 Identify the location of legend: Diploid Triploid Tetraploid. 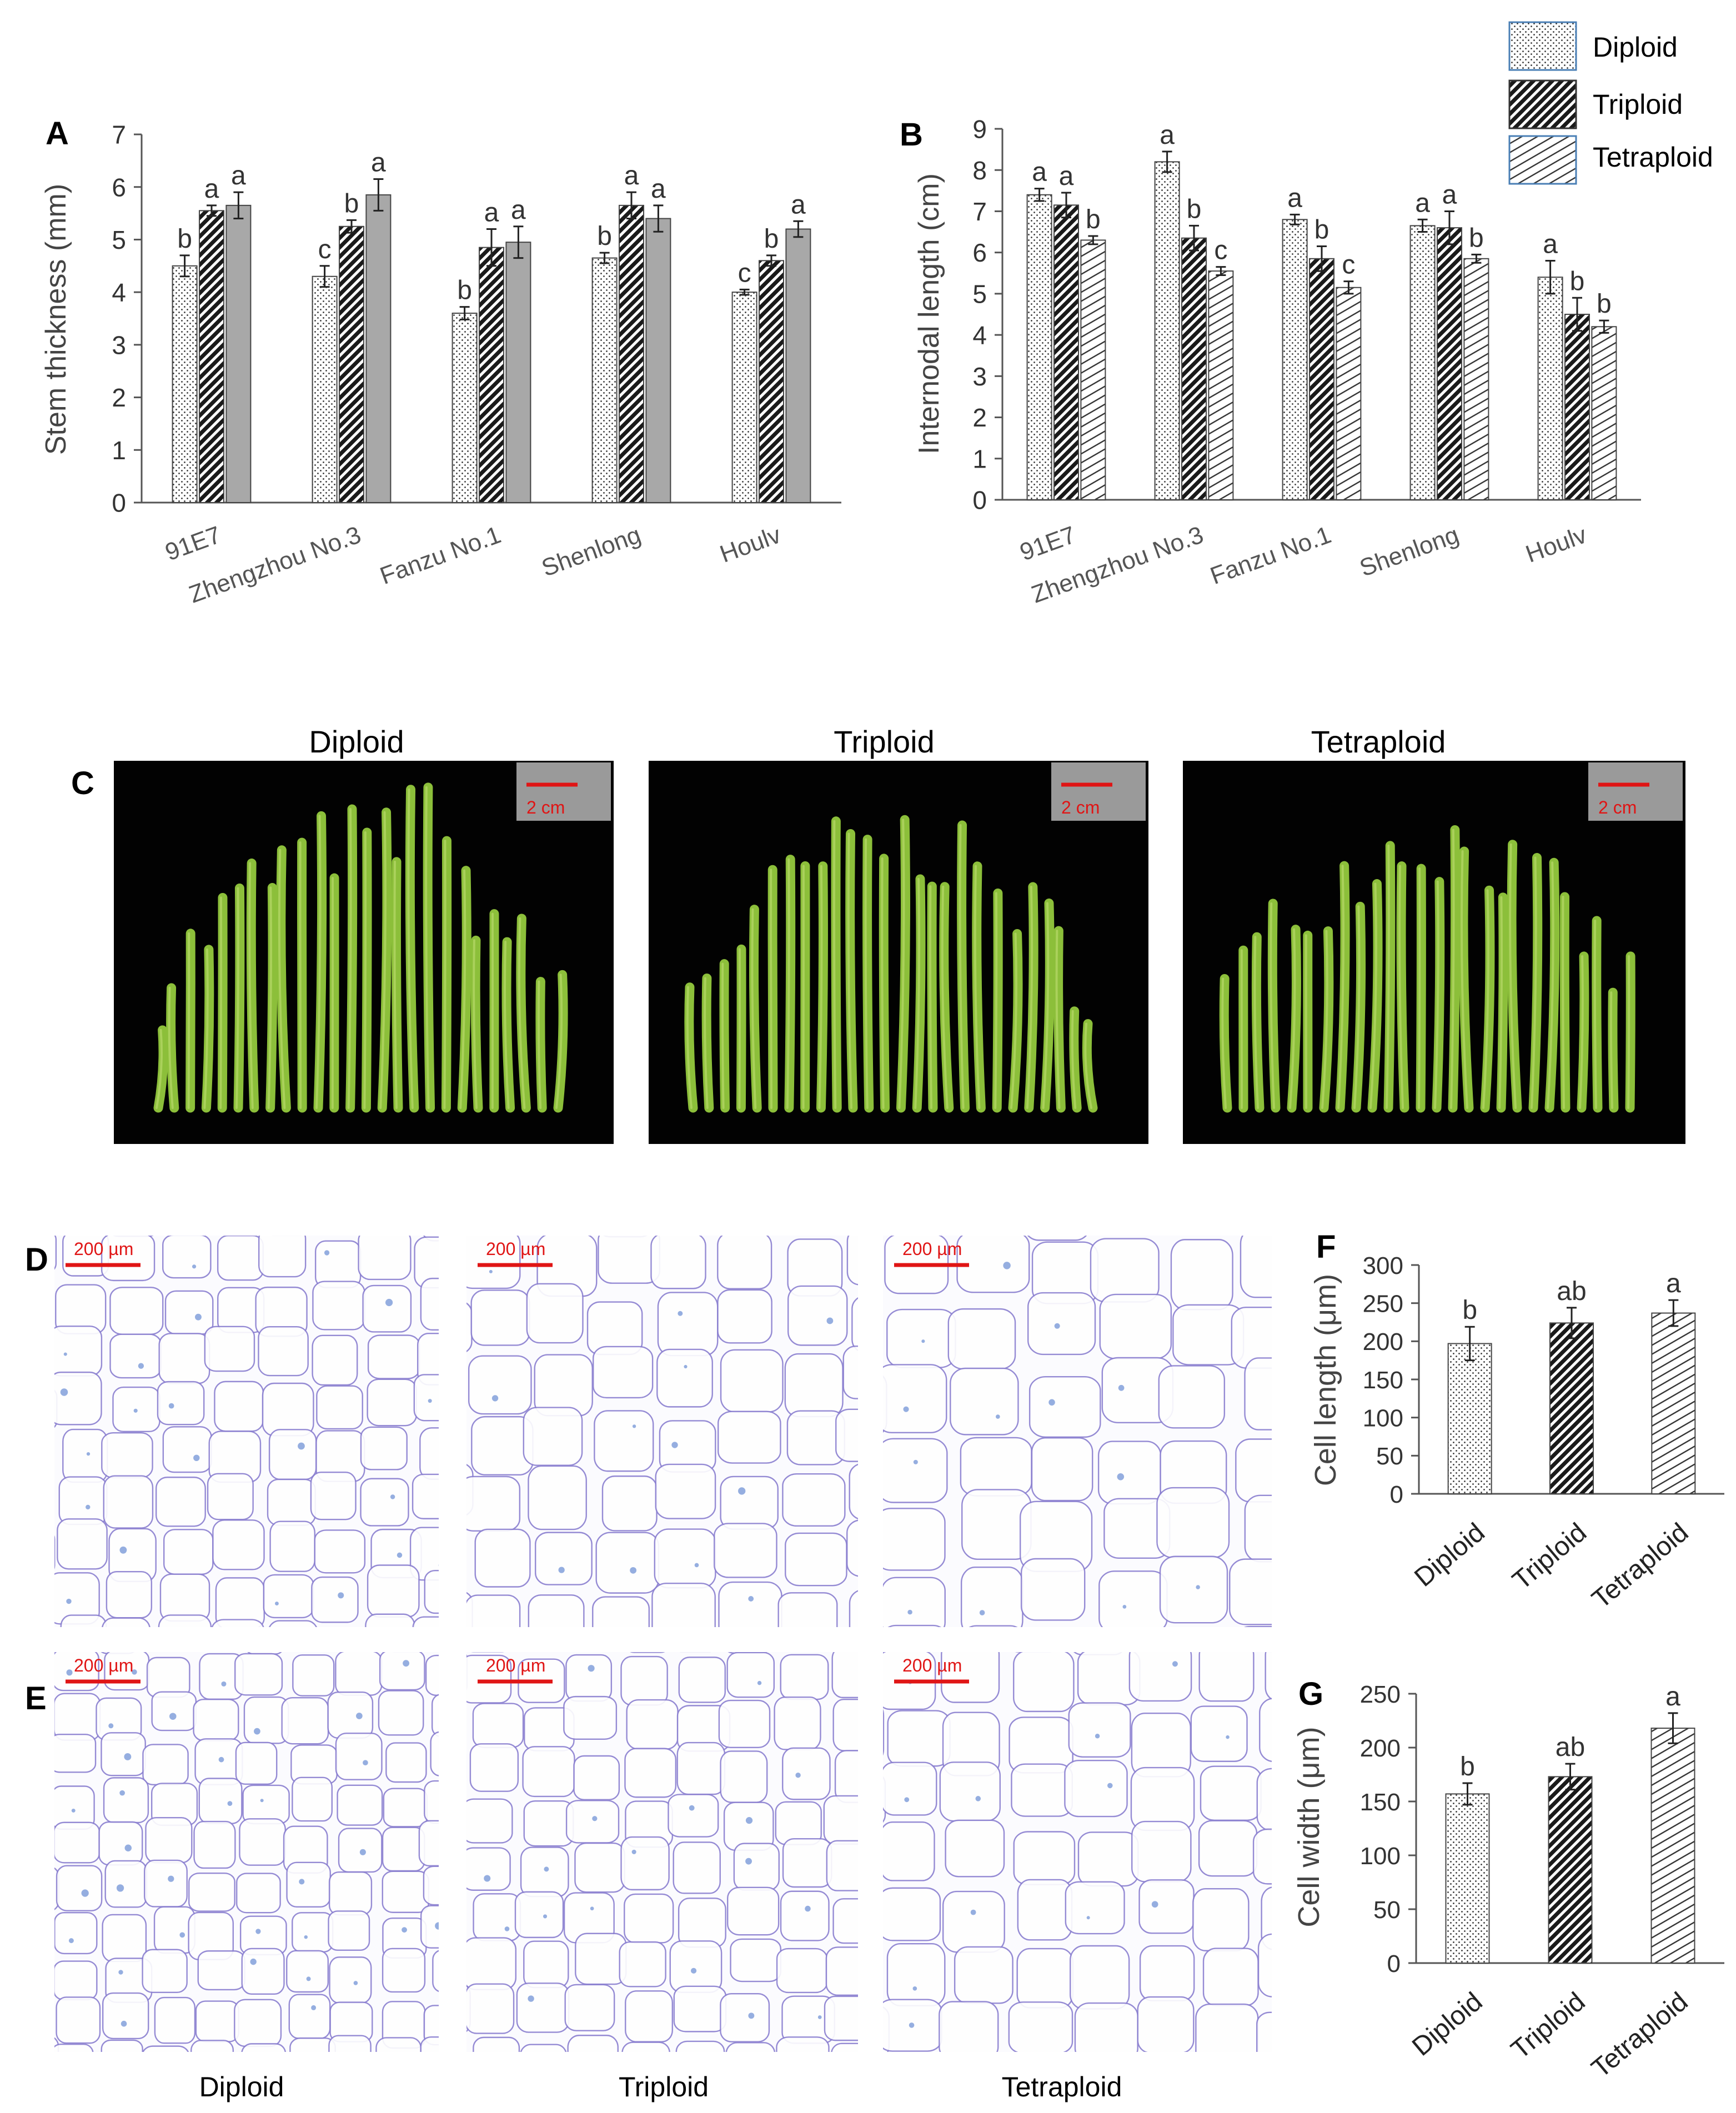
(1610, 103).